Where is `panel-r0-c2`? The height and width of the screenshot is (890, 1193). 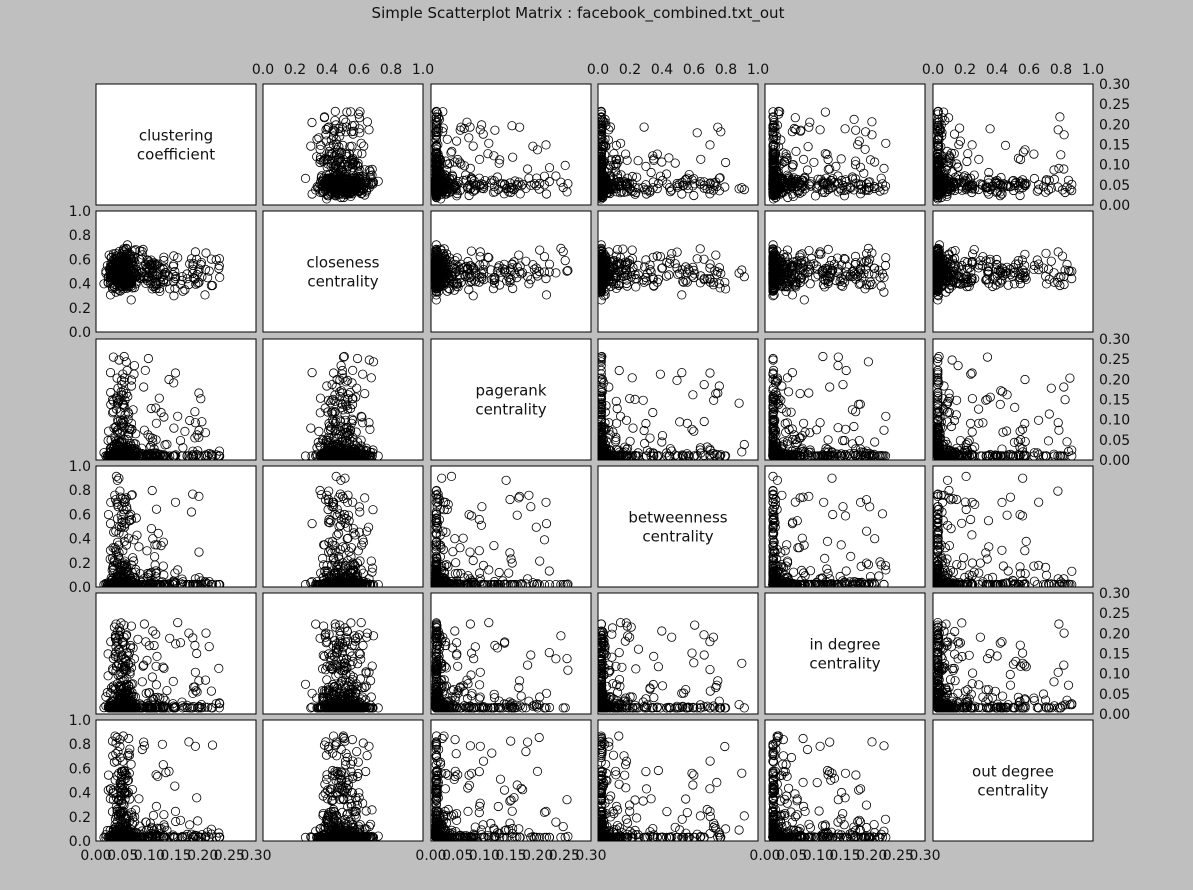 panel-r0-c2 is located at coordinates (511, 144).